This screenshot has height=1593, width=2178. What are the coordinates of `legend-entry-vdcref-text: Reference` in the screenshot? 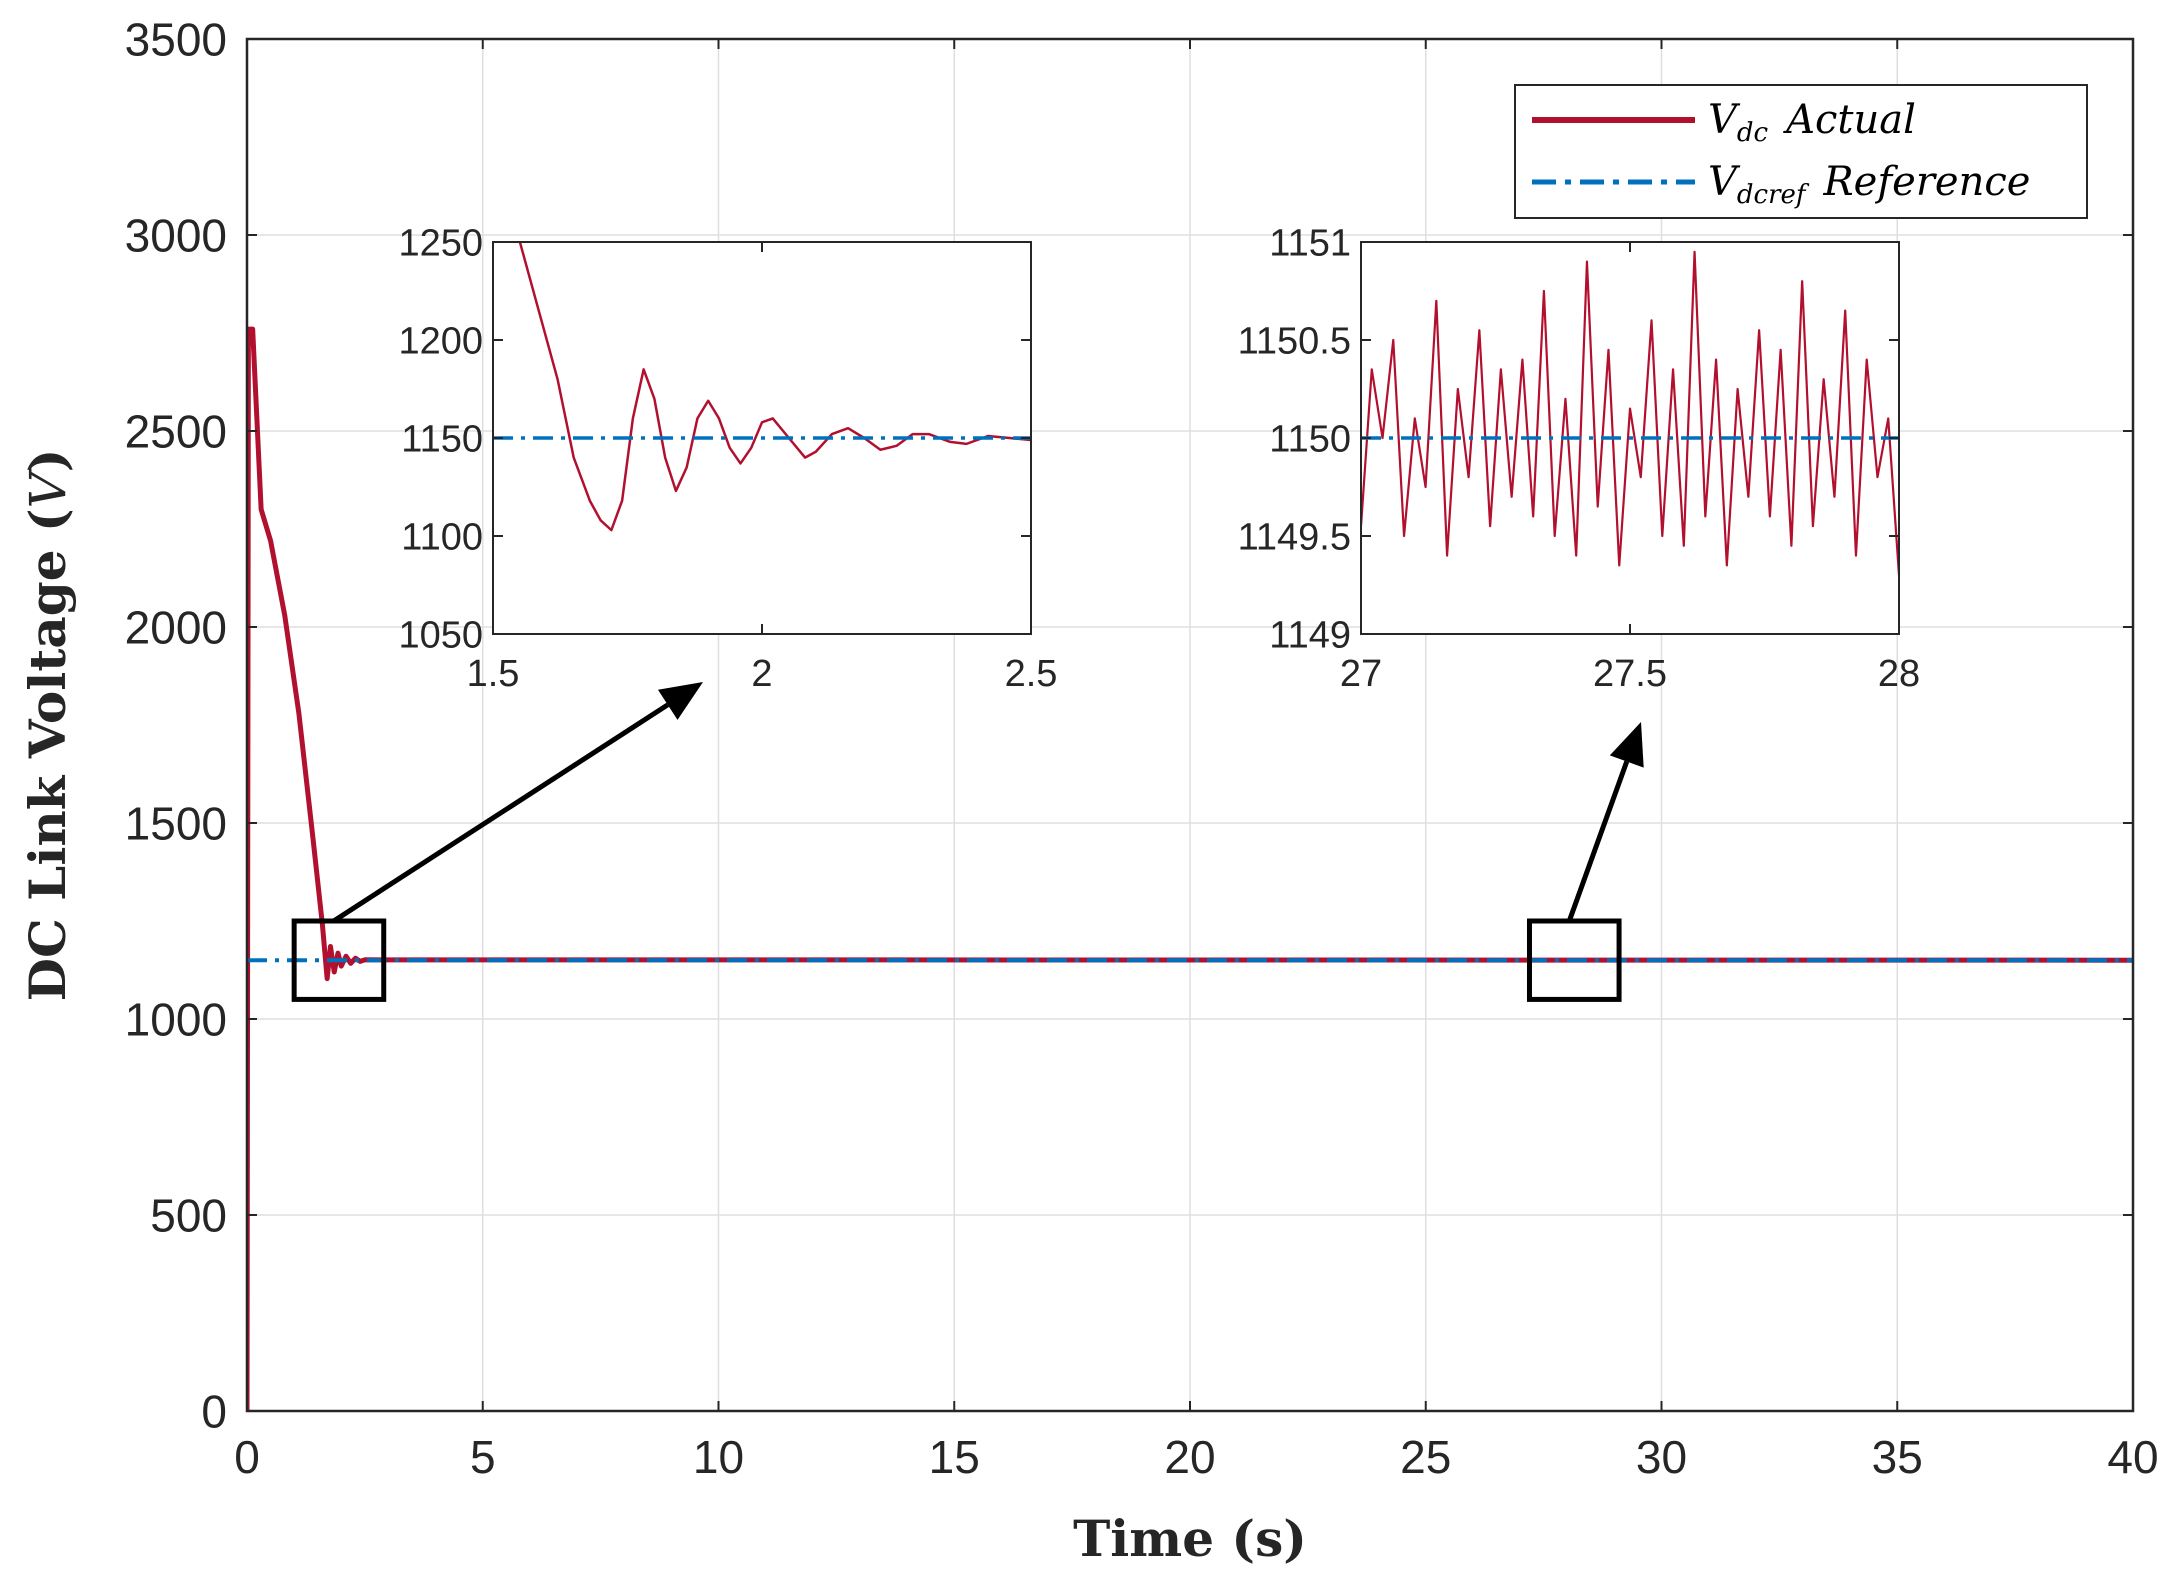 It's located at (1927, 182).